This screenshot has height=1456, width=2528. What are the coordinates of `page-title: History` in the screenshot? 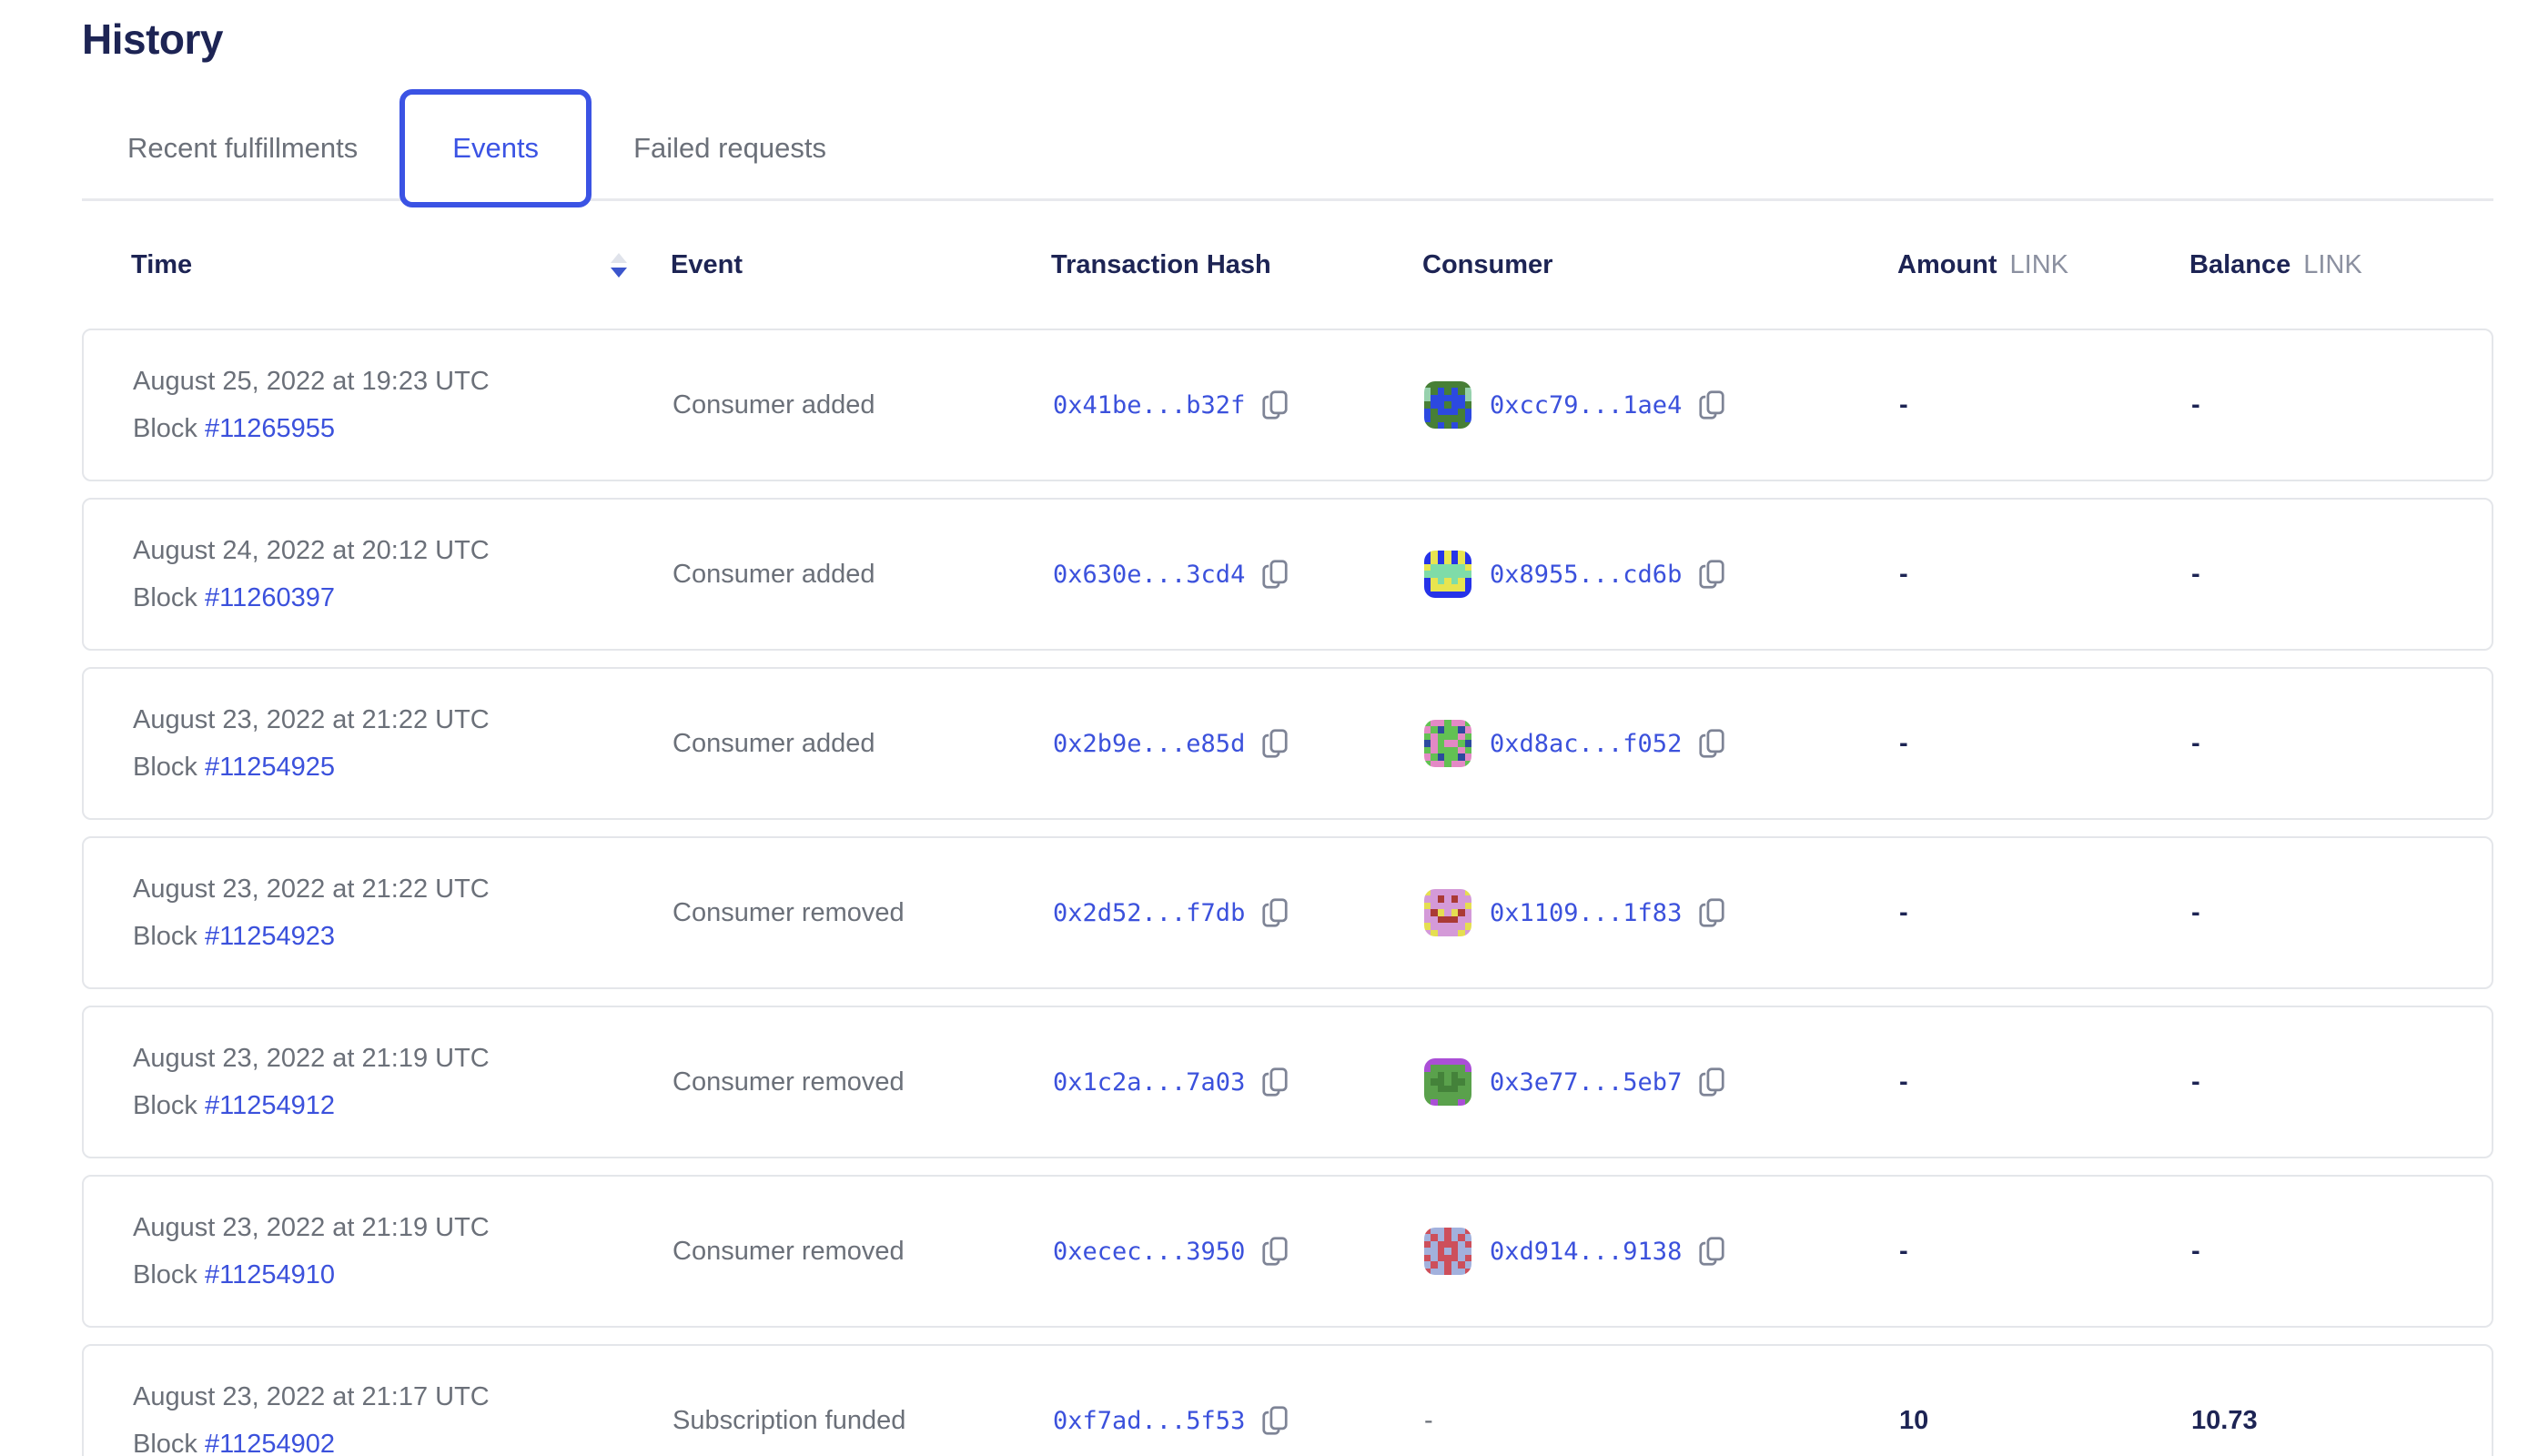 It's located at (152, 39).